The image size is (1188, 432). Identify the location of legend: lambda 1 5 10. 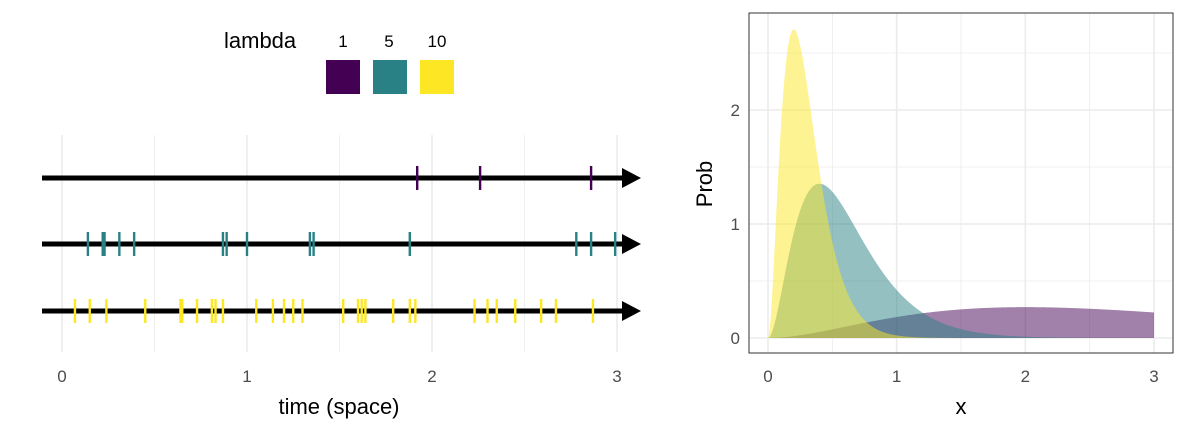
(339, 61).